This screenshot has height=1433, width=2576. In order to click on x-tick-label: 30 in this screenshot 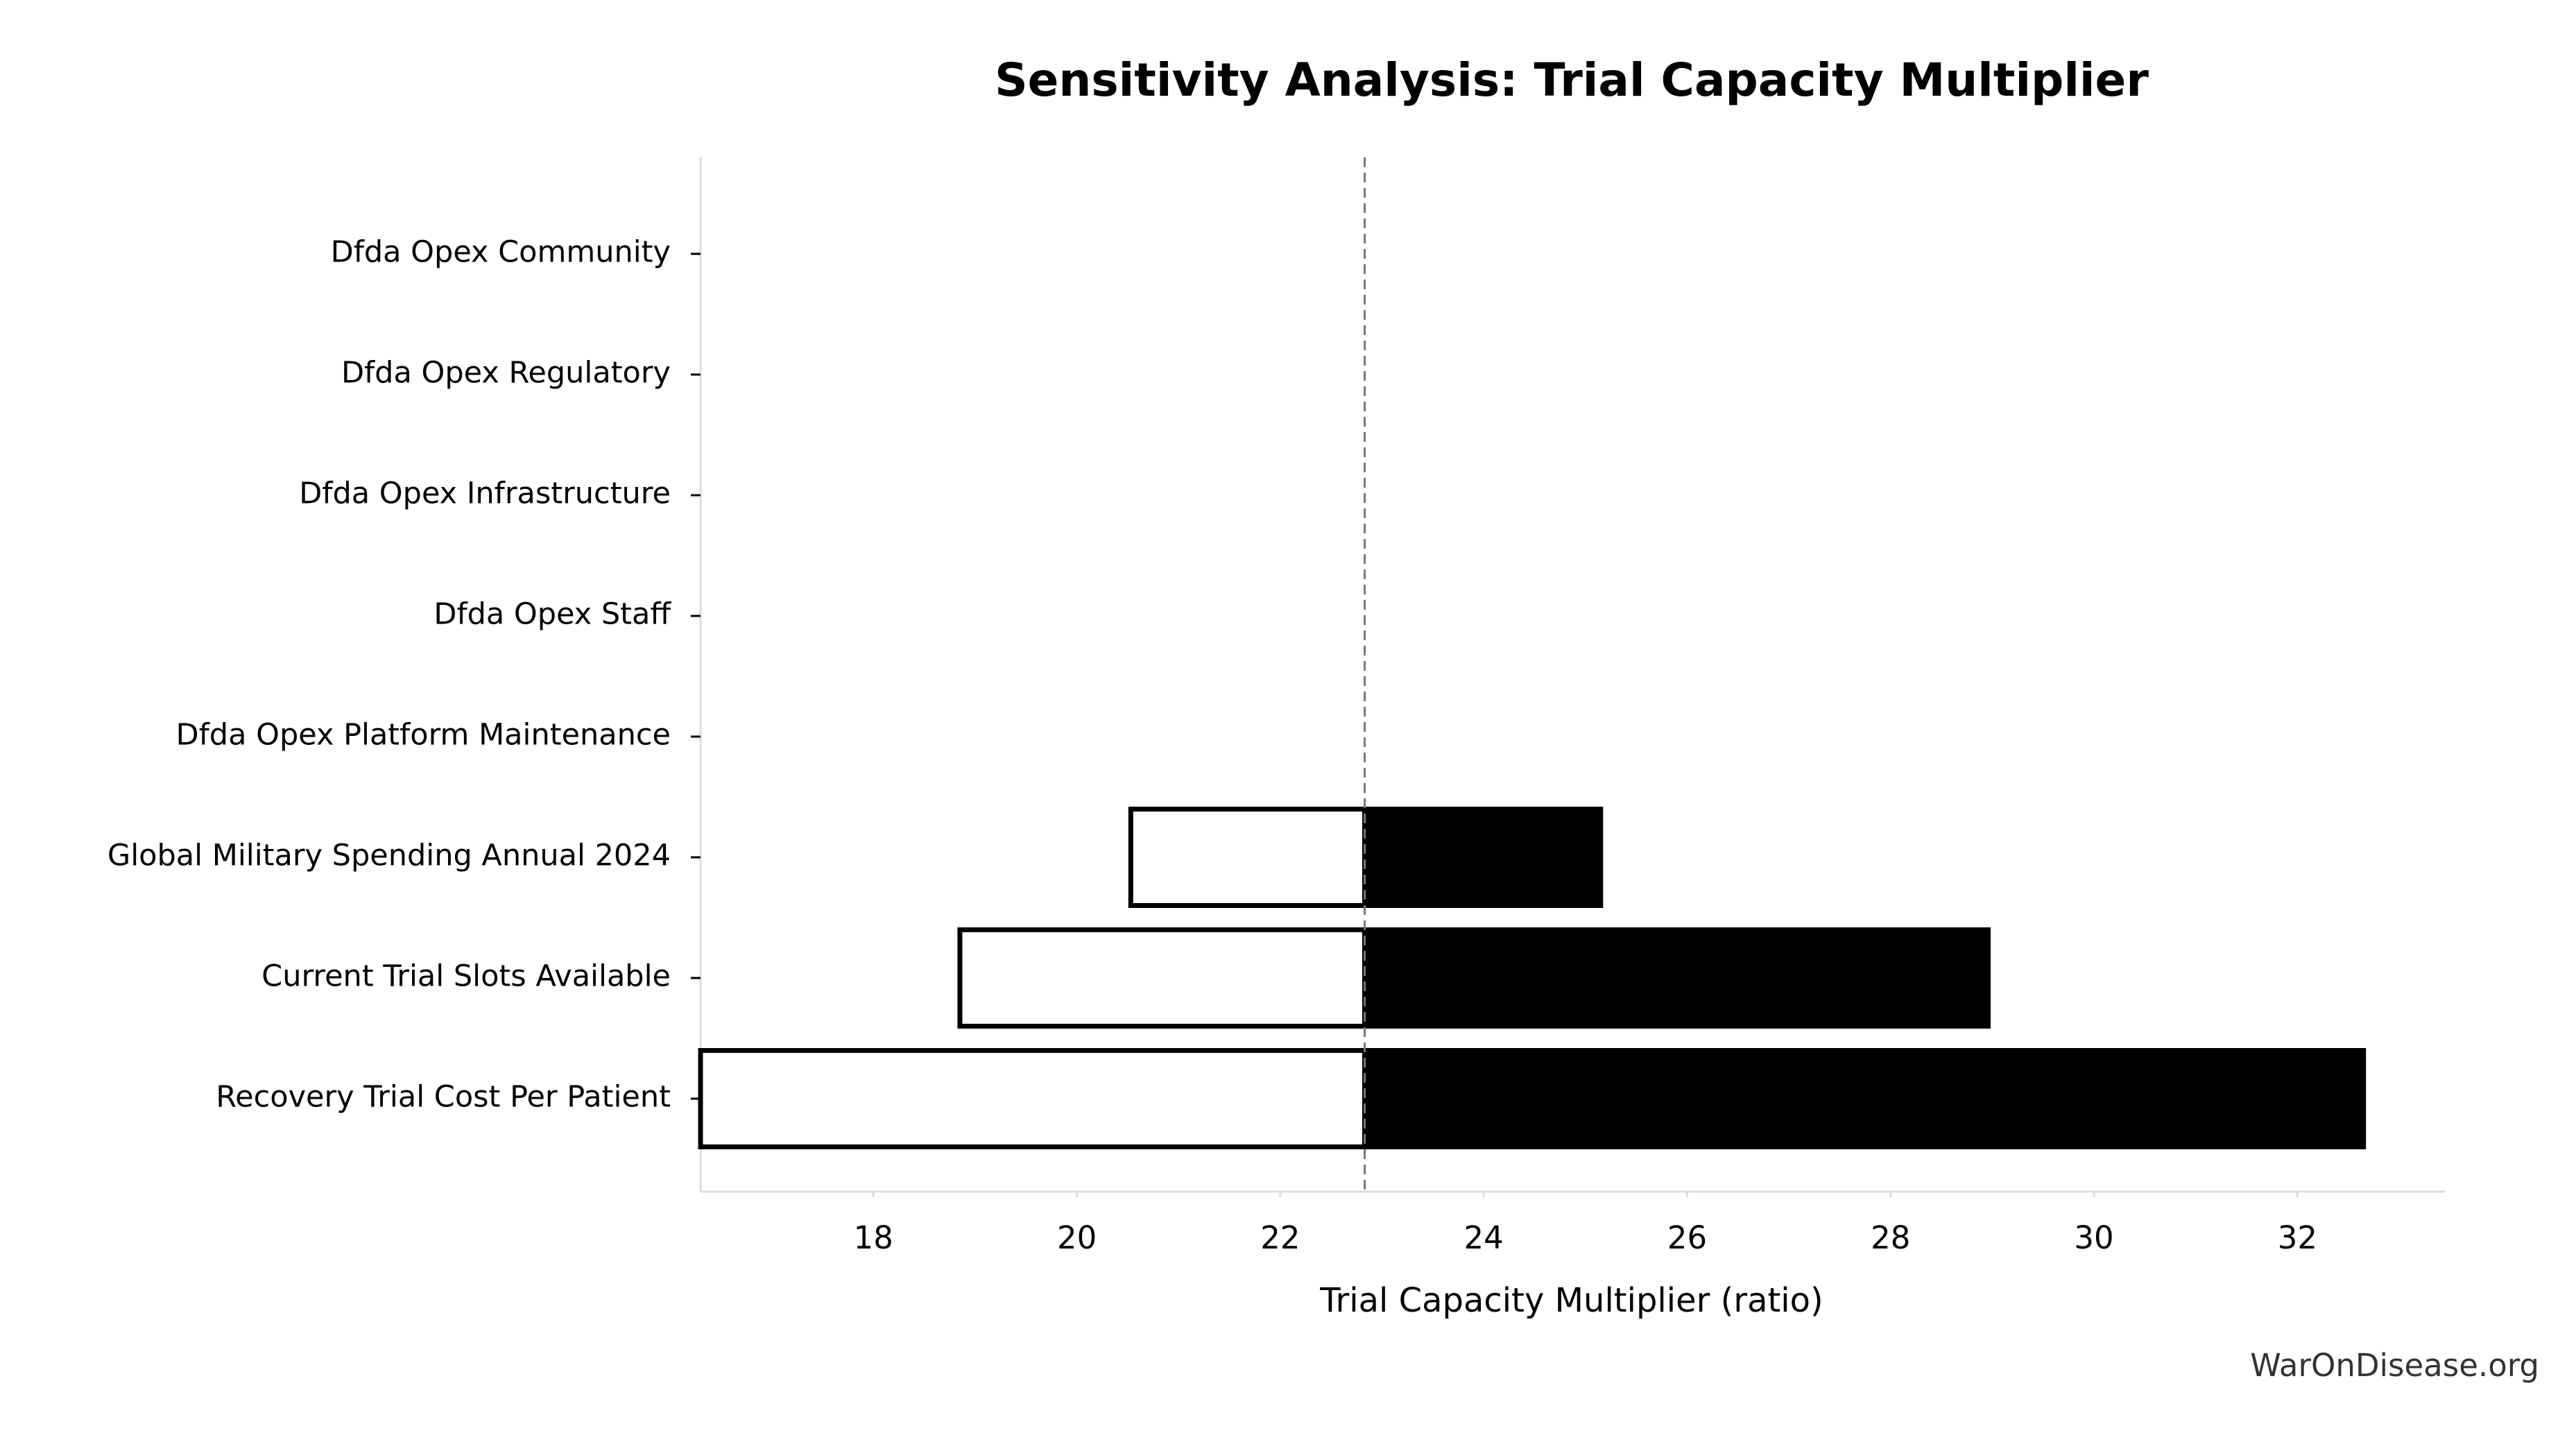, I will do `click(2093, 1238)`.